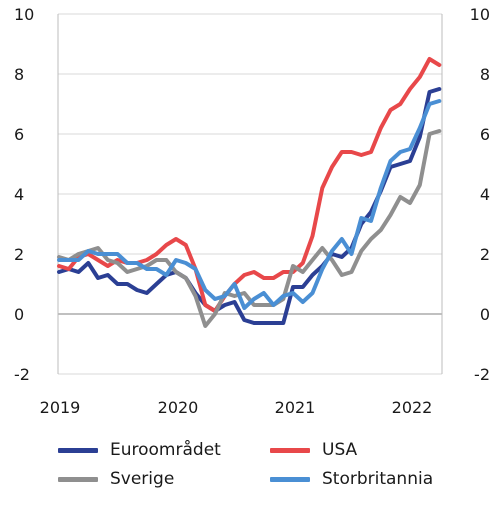  What do you see at coordinates (19, 254) in the screenshot?
I see `left-y-tick-2: 2` at bounding box center [19, 254].